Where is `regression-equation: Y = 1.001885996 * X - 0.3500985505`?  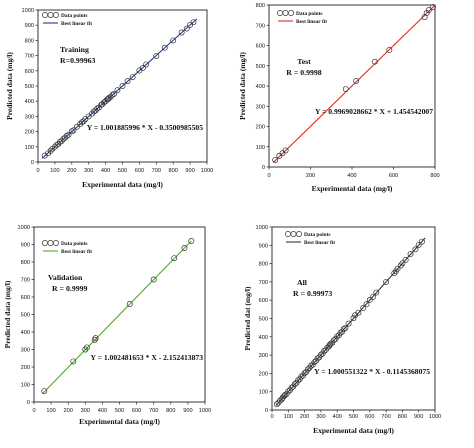 regression-equation: Y = 1.001885996 * X - 0.3500985505 is located at coordinates (145, 127).